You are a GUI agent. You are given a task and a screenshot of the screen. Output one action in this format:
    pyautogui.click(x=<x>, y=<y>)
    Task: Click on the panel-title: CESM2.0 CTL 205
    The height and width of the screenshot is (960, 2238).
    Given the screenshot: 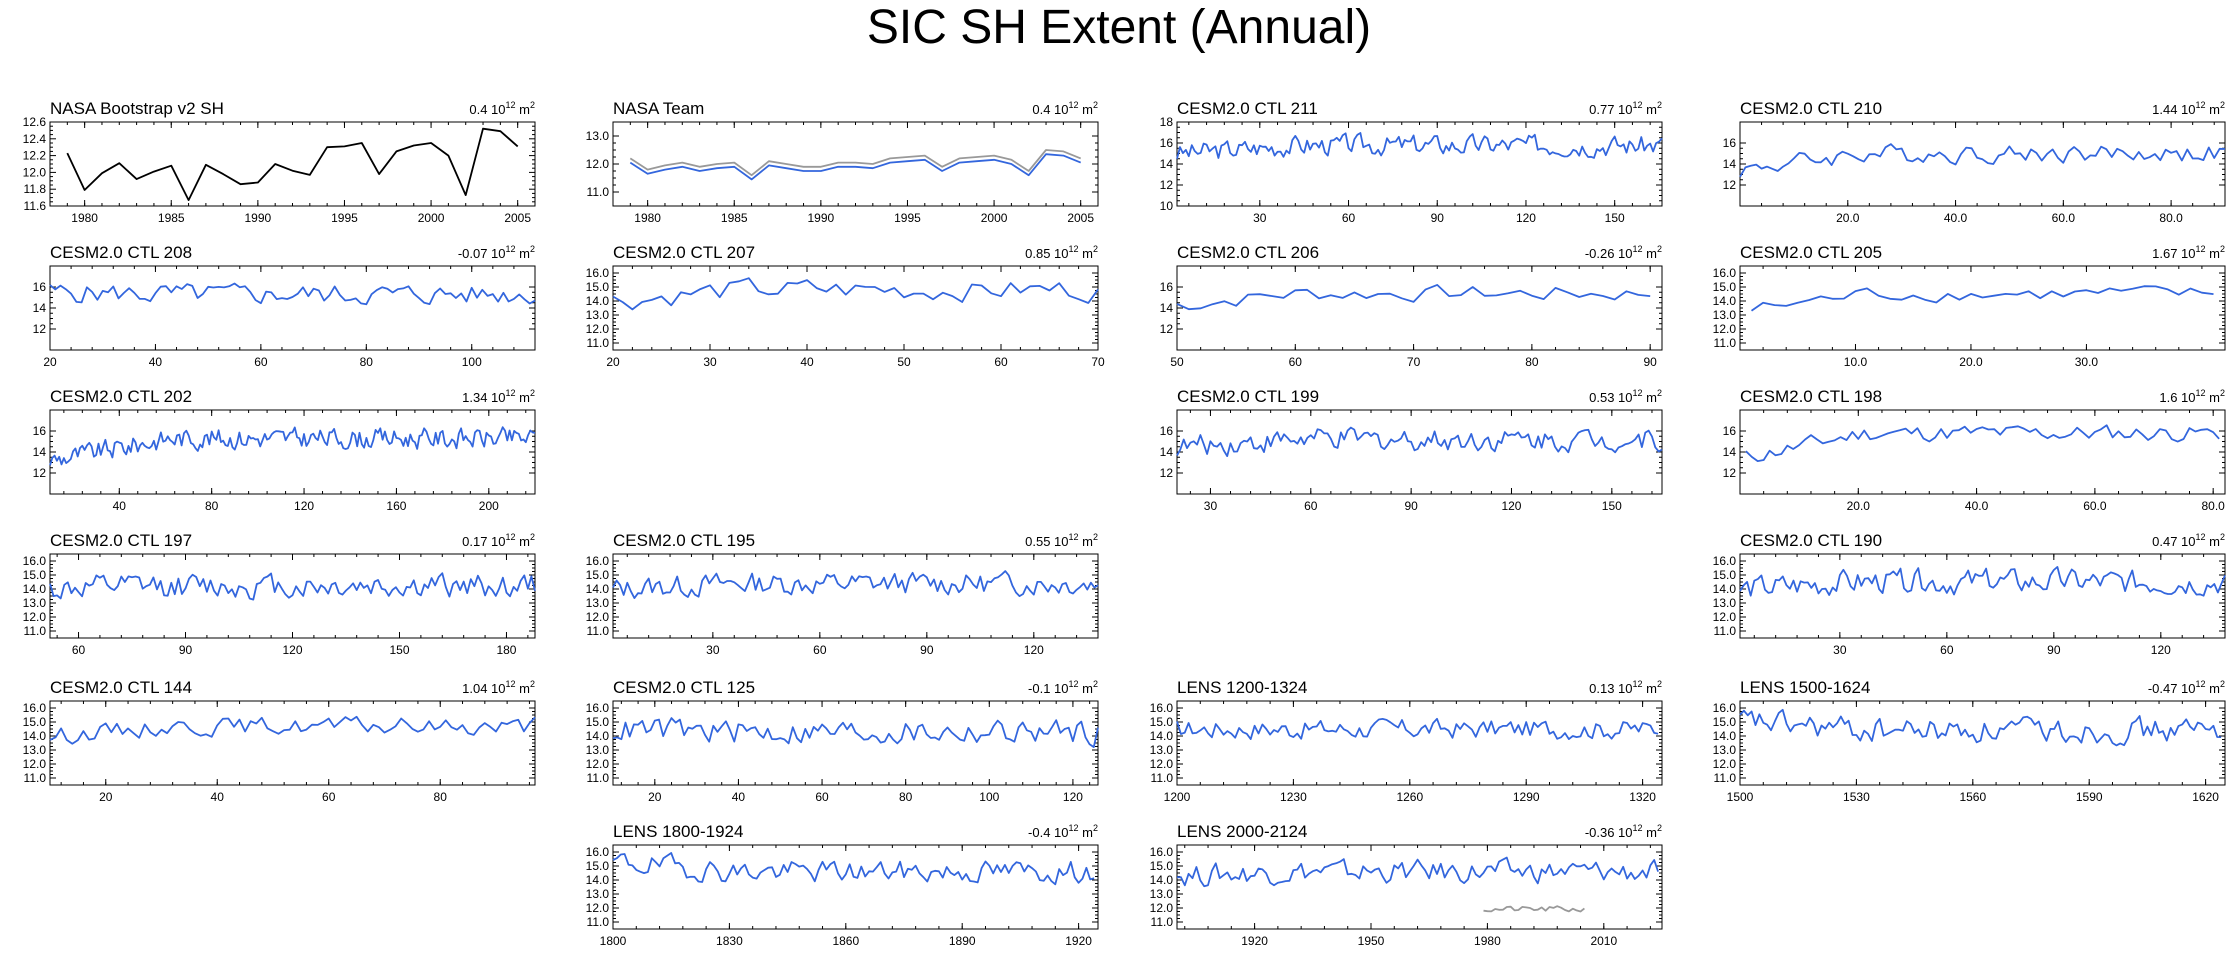 What is the action you would take?
    pyautogui.click(x=1811, y=252)
    